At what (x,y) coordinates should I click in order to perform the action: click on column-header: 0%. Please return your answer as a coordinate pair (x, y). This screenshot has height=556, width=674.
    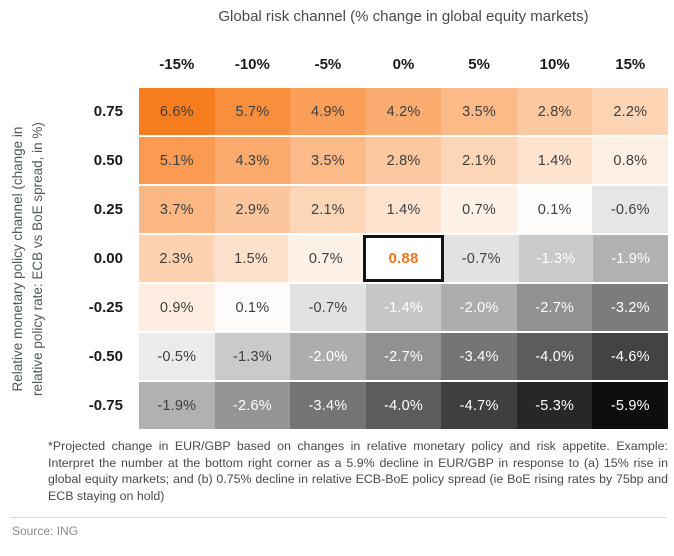
    Looking at the image, I should click on (403, 64).